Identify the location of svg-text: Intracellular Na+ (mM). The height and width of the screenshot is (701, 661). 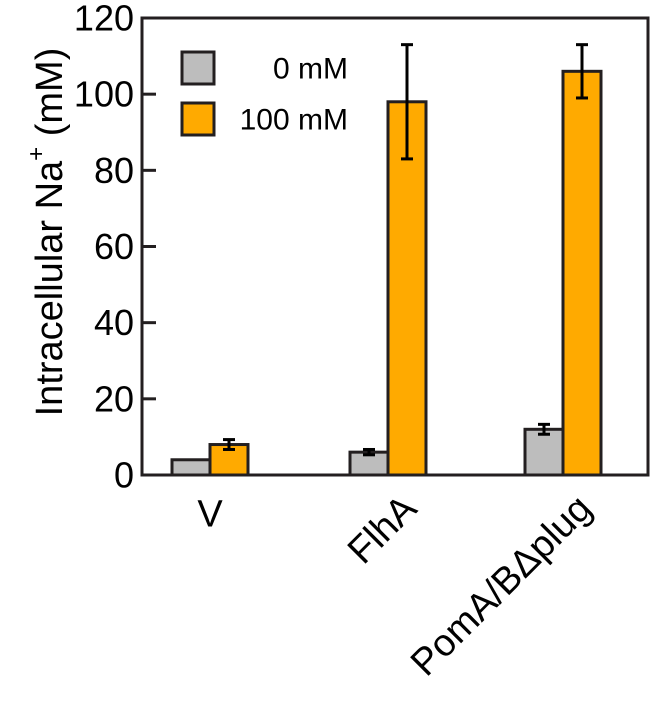
(47, 232).